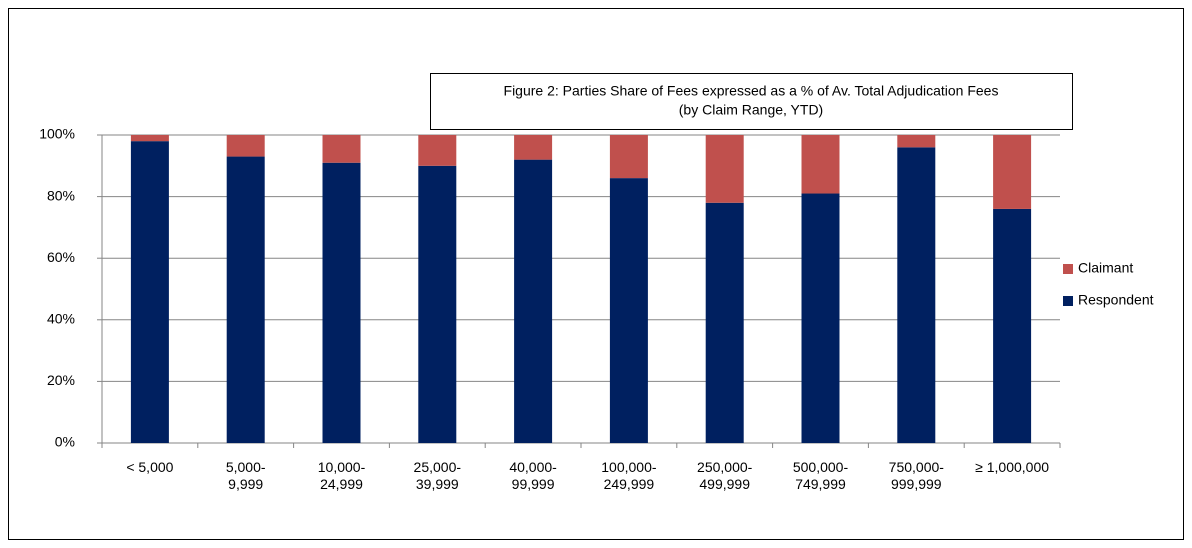  I want to click on y-tick-label: 100%, so click(57, 134).